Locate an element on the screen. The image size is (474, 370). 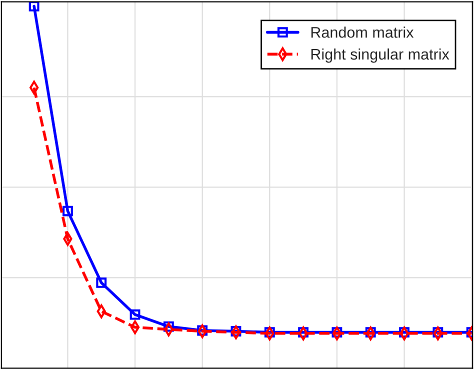
legend-label: Right singular matrix is located at coordinates (380, 55).